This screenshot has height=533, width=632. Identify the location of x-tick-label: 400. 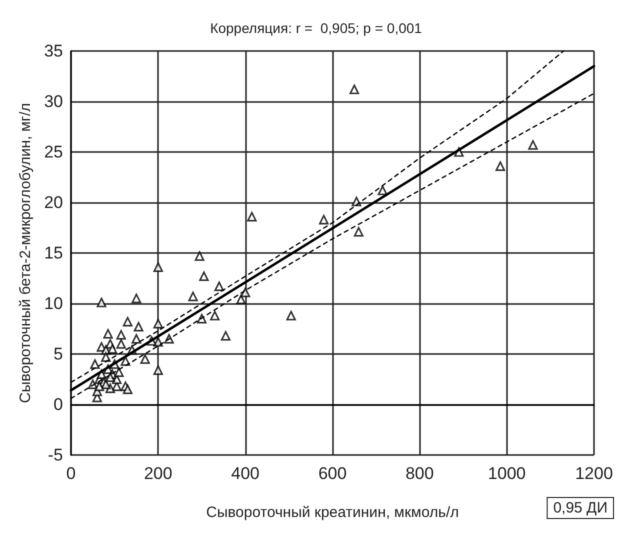
(245, 473).